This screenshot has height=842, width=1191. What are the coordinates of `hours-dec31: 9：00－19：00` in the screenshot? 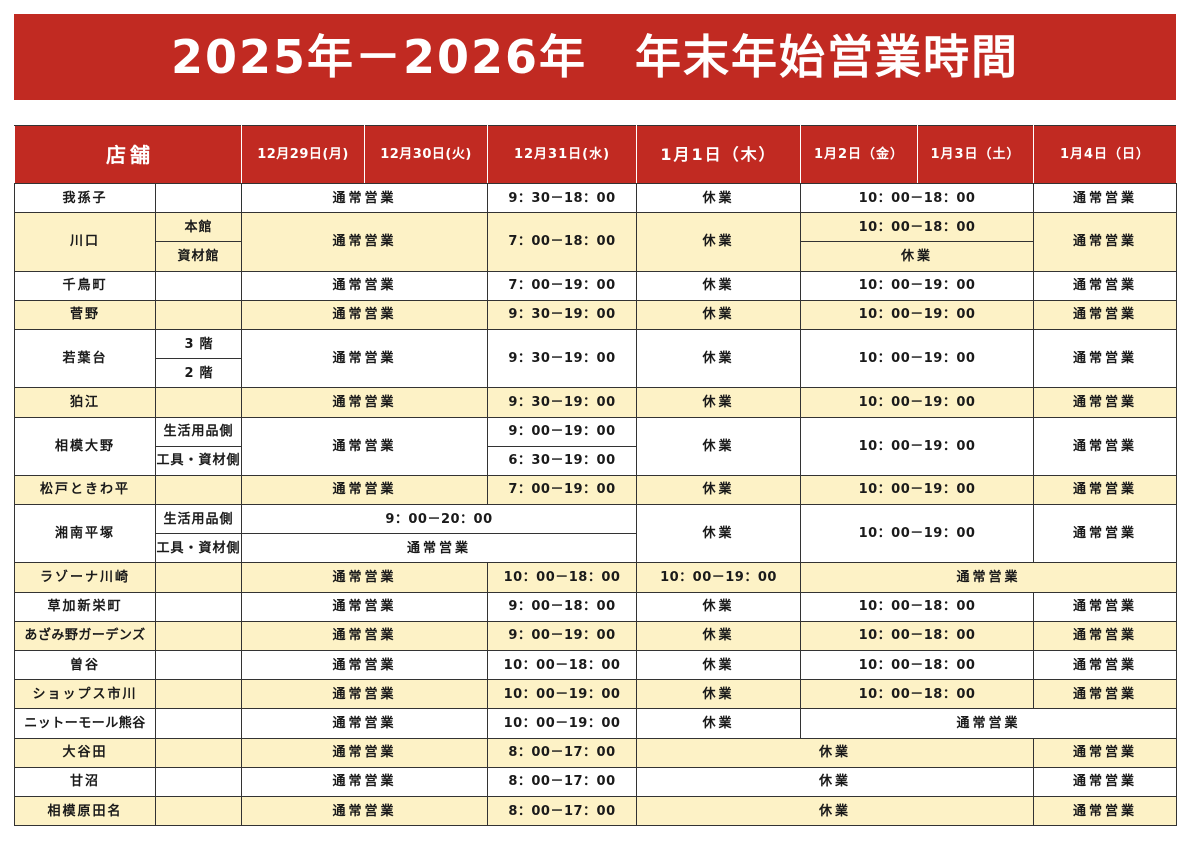 It's located at (562, 431).